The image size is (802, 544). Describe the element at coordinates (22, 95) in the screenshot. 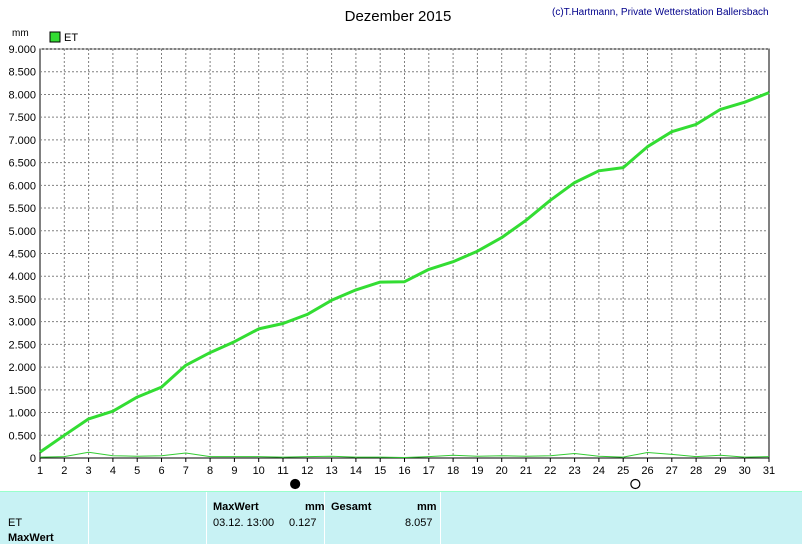

I see `y-tick-label: 8.000` at that location.